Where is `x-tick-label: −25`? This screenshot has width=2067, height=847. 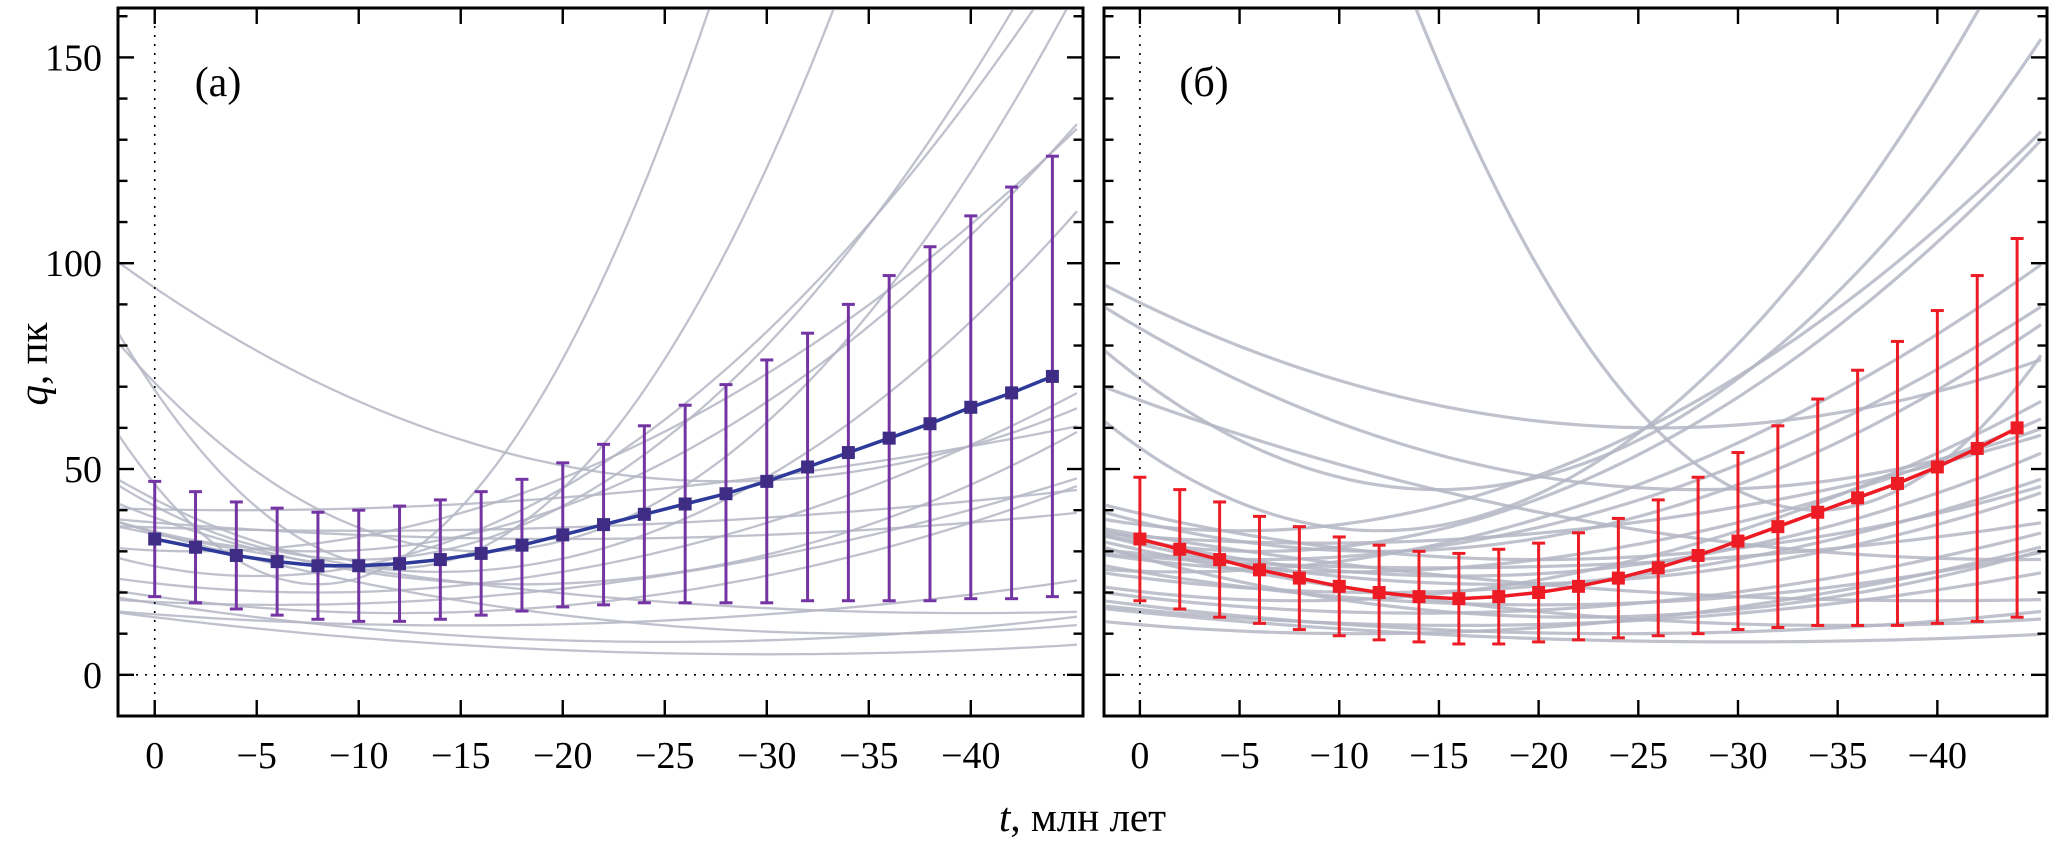 x-tick-label: −25 is located at coordinates (664, 756).